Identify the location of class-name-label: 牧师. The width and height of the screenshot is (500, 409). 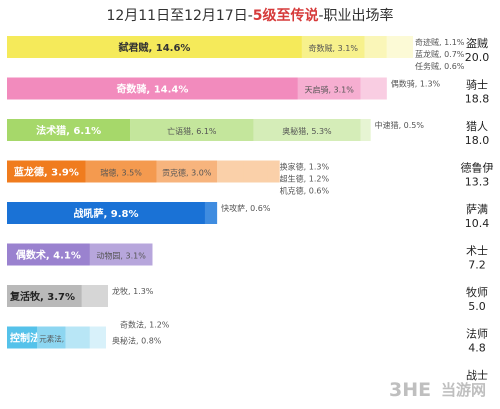
(477, 292).